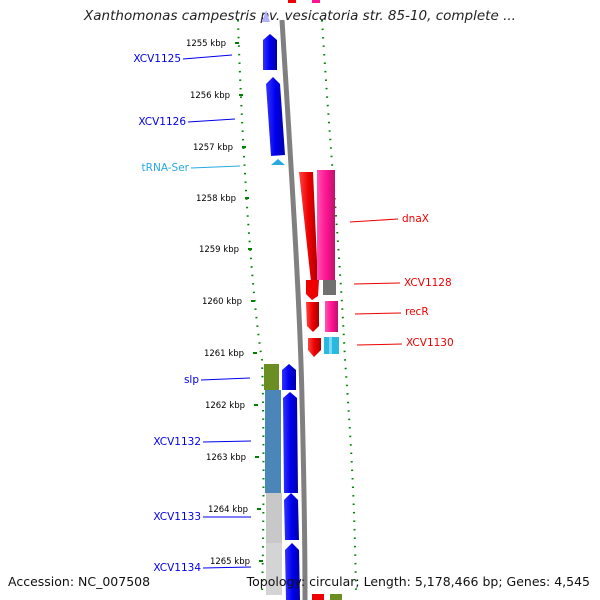 The image size is (600, 600). Describe the element at coordinates (177, 517) in the screenshot. I see `feature-label-xcv1133: XCV1133` at that location.